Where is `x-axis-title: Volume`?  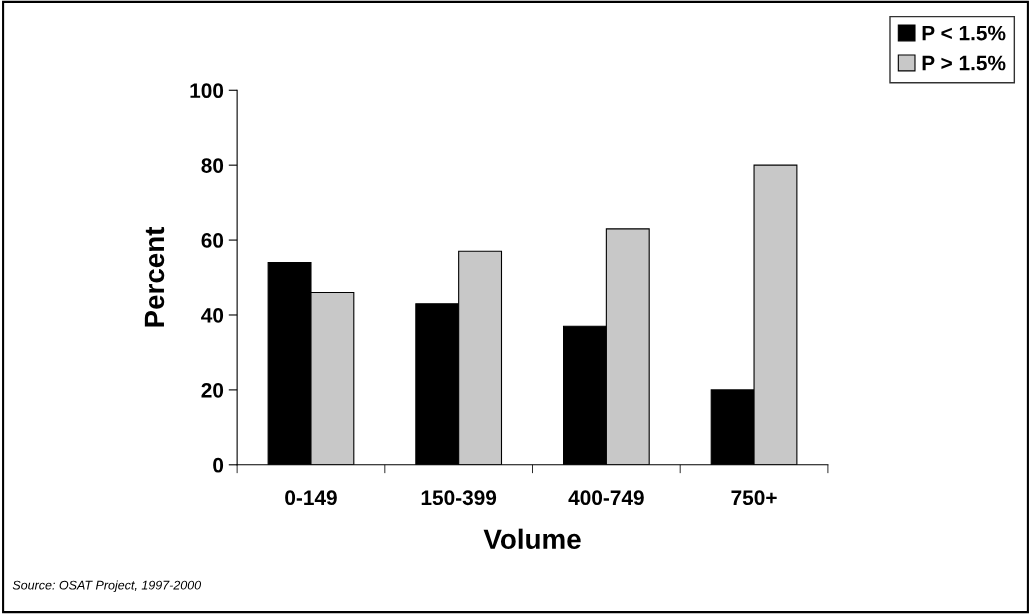
x-axis-title: Volume is located at coordinates (532, 539).